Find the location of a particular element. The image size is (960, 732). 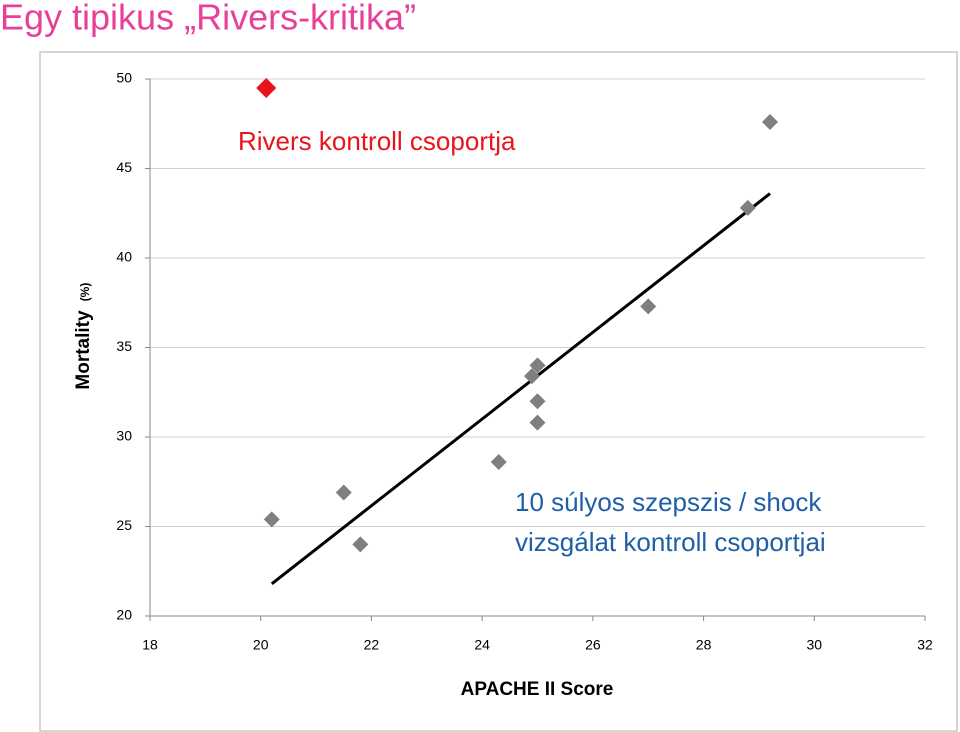

y-tick-label: 50 is located at coordinates (124, 78).